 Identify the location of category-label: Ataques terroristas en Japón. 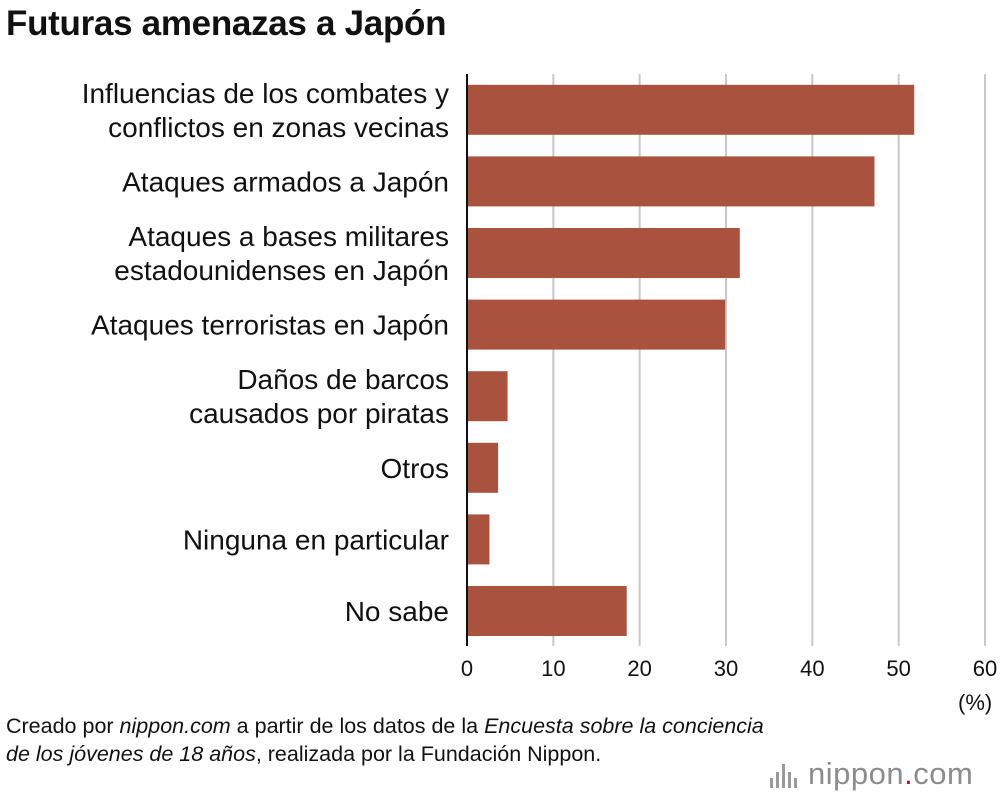
(270, 325).